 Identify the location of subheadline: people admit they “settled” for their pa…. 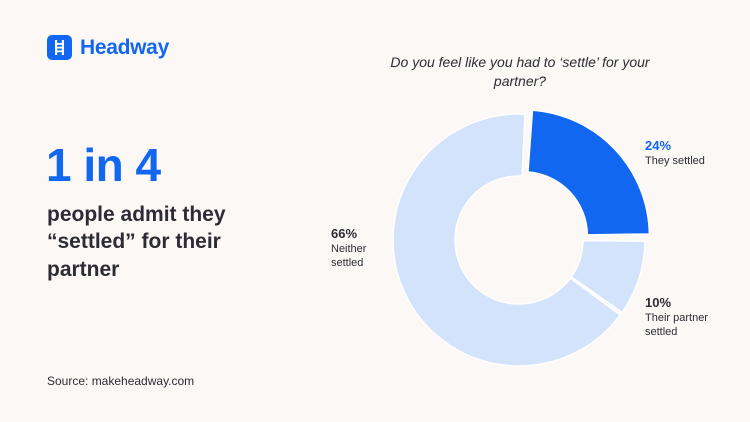
(136, 242).